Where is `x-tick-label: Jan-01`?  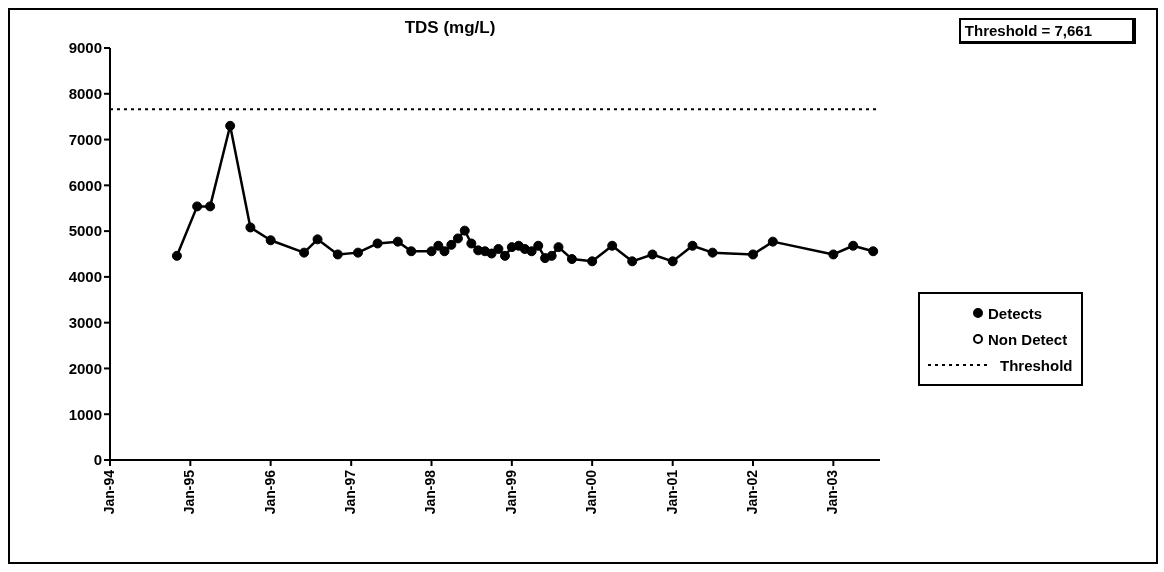 x-tick-label: Jan-01 is located at coordinates (671, 492).